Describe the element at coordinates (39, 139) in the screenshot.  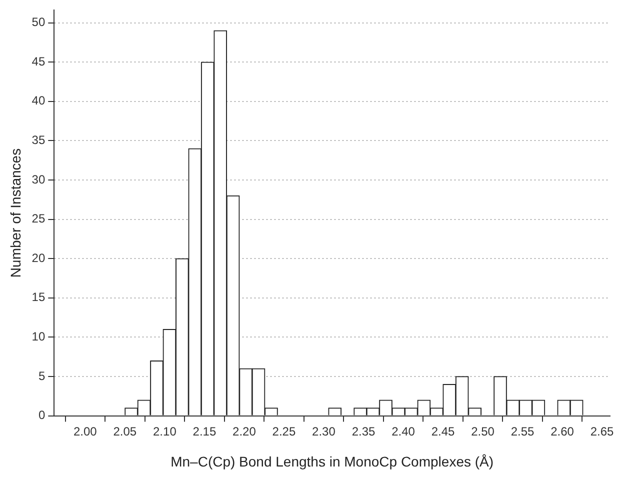
I see `y-tick-label: 35` at that location.